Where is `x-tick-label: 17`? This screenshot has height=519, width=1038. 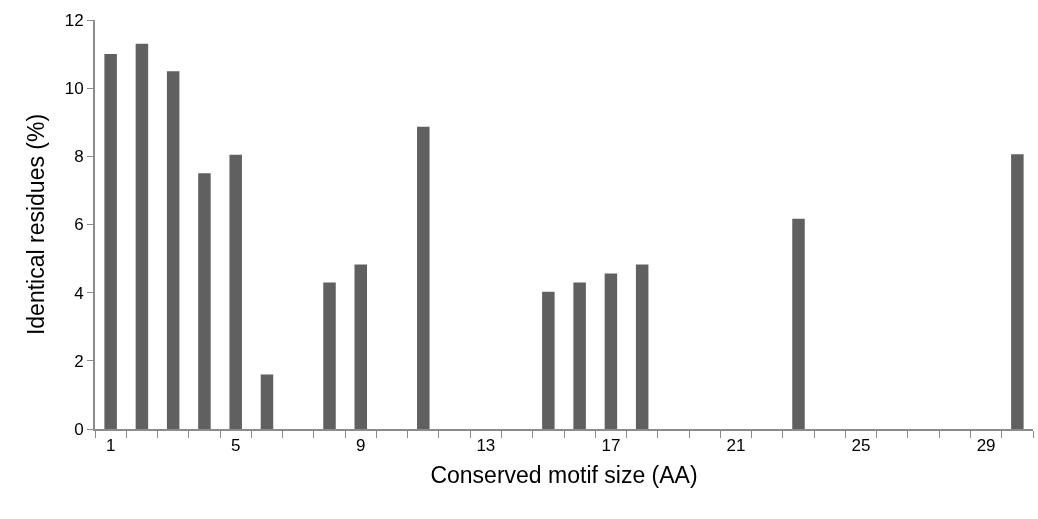 x-tick-label: 17 is located at coordinates (611, 446).